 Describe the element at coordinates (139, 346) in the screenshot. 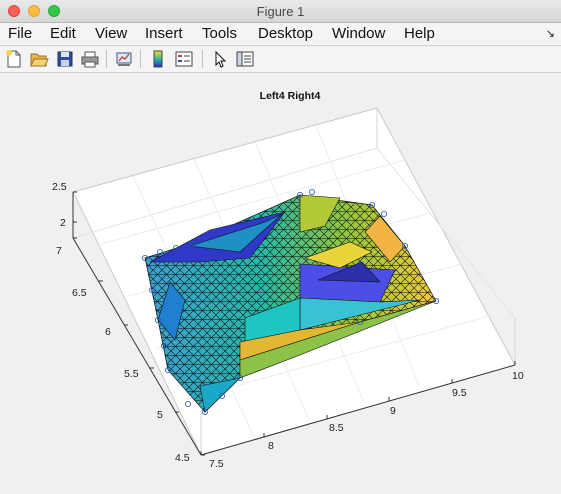

I see `y-axis-ticks` at that location.